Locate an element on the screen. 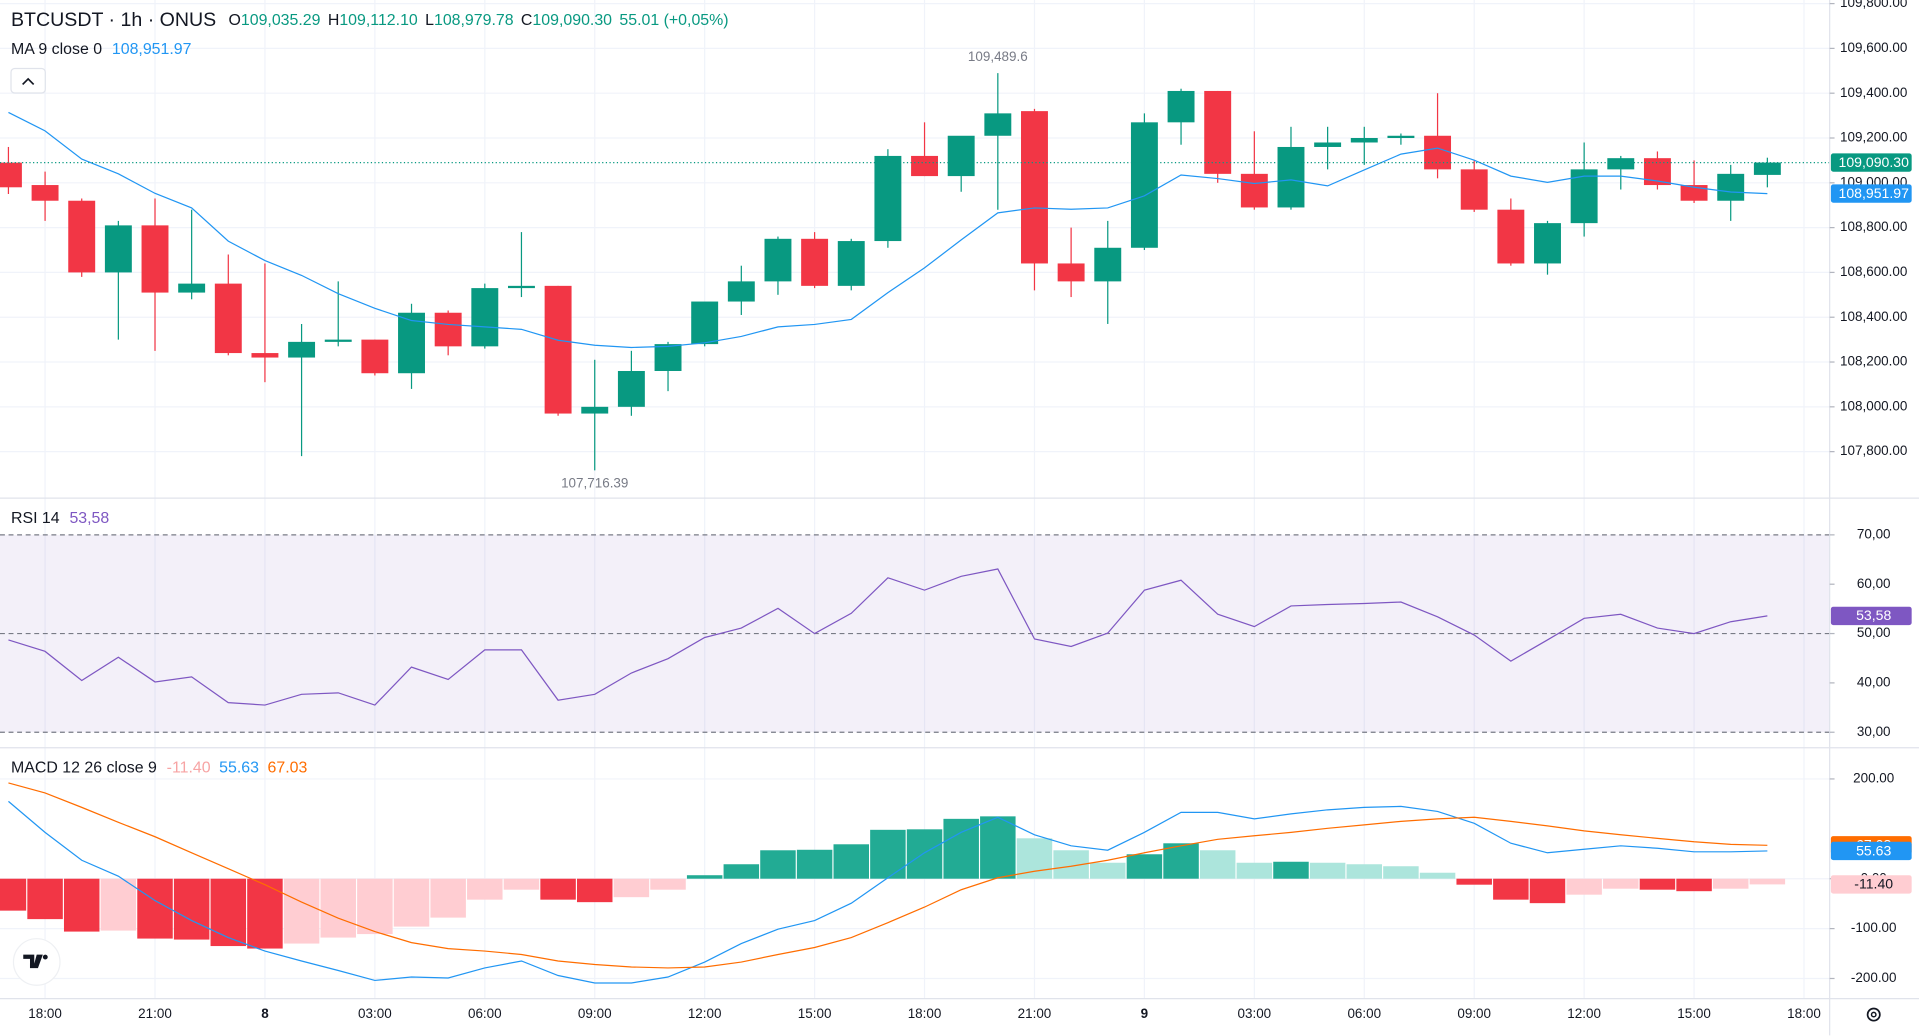 The image size is (1919, 1036). price-badge-label: 108,951.97 is located at coordinates (1874, 193).